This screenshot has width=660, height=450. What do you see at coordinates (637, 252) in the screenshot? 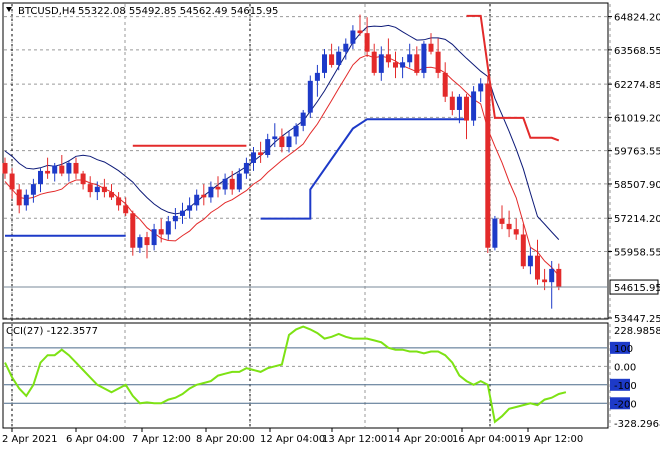
I see `price-tick-label: 55958.55` at bounding box center [637, 252].